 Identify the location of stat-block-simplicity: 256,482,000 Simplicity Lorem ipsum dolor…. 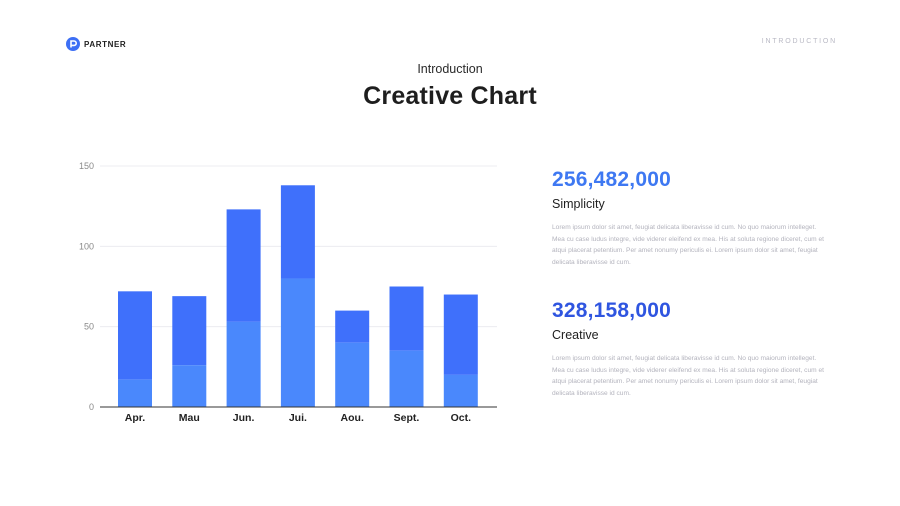
(689, 218).